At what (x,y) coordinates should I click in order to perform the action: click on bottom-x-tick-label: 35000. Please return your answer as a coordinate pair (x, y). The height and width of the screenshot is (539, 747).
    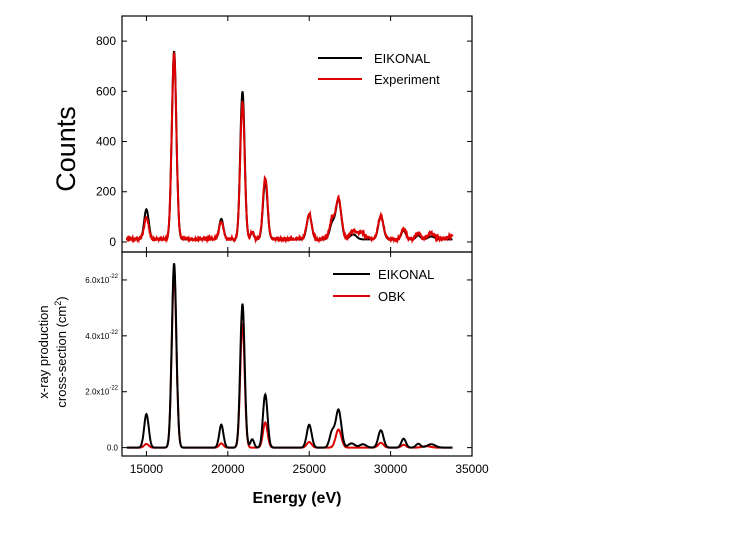
    Looking at the image, I should click on (472, 469).